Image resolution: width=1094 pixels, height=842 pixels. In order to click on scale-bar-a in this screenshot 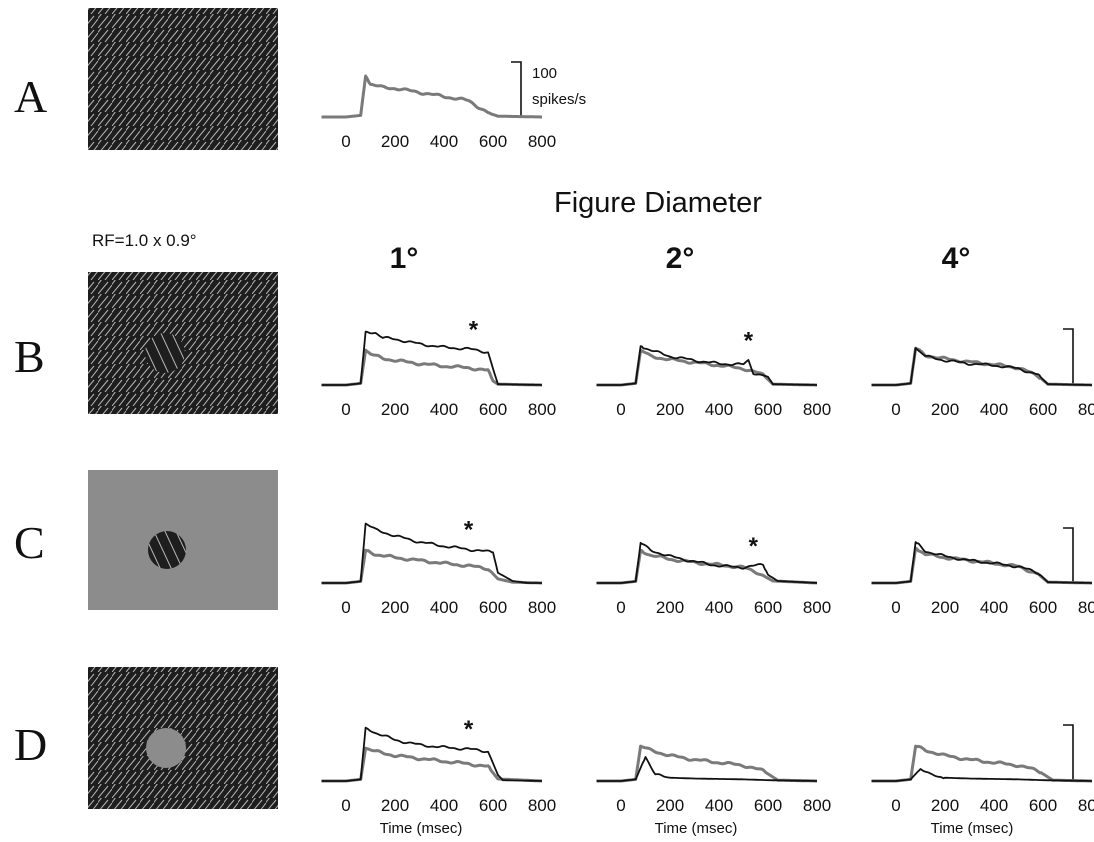, I will do `click(516, 89)`.